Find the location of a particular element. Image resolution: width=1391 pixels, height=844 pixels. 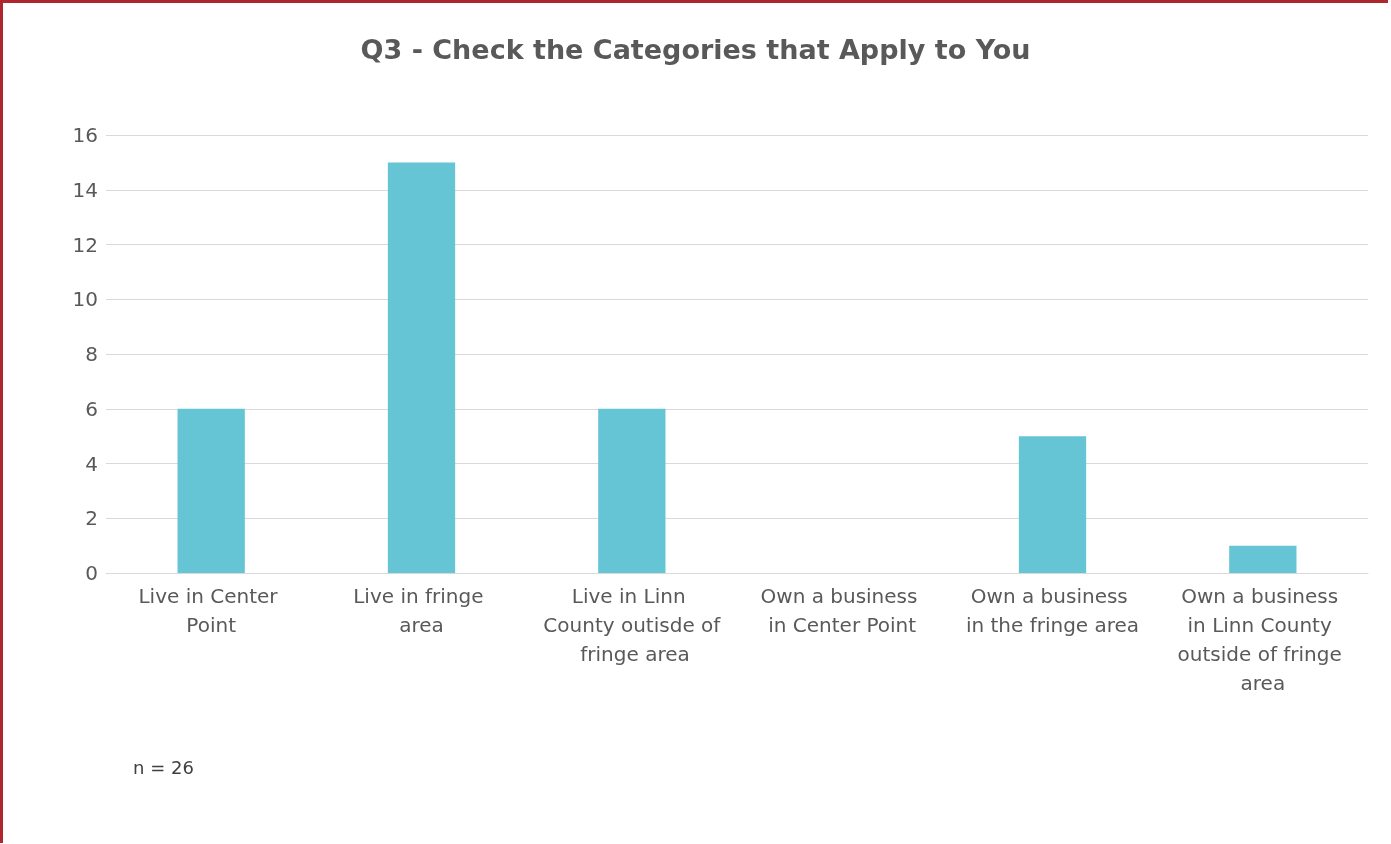

x-tick-label: Own a business in Linn County outside of fringe area is located at coordinates (1263, 639).